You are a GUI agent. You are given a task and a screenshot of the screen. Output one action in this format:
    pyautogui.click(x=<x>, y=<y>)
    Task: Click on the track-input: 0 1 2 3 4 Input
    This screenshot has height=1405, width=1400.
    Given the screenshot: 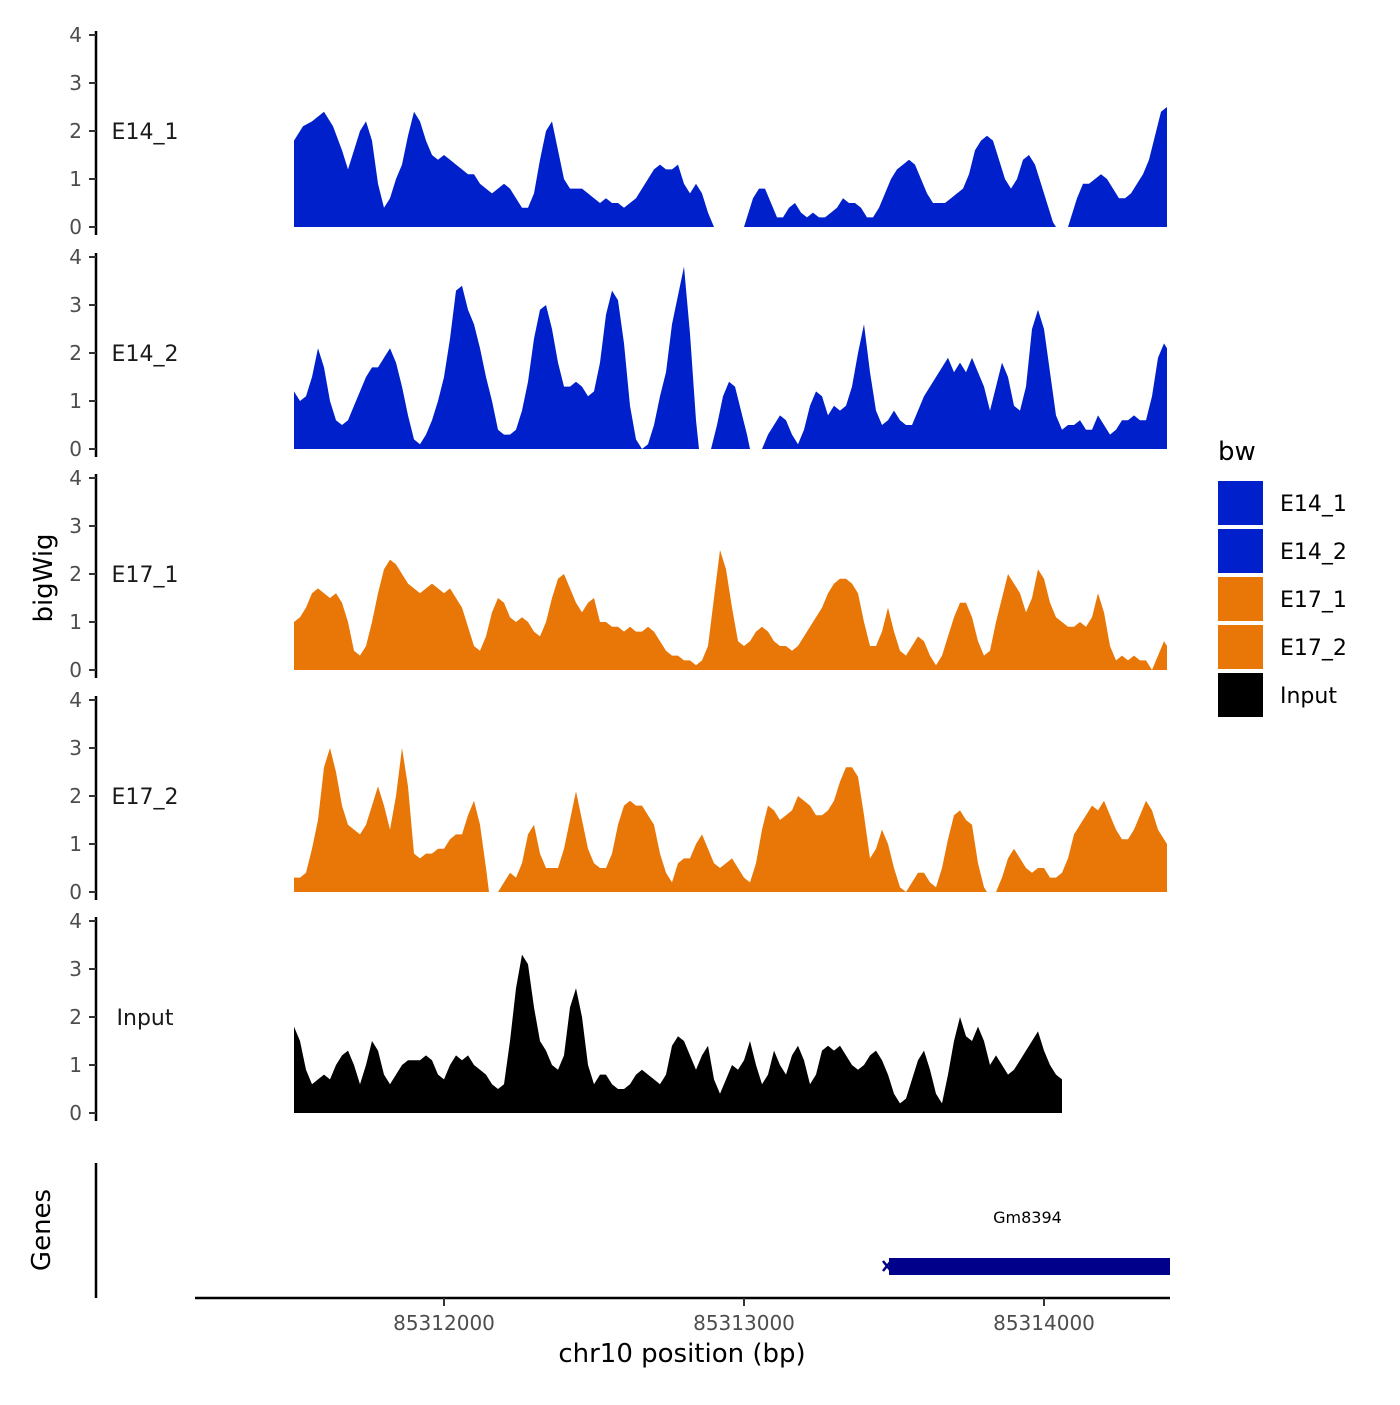 What is the action you would take?
    pyautogui.click(x=565, y=1017)
    